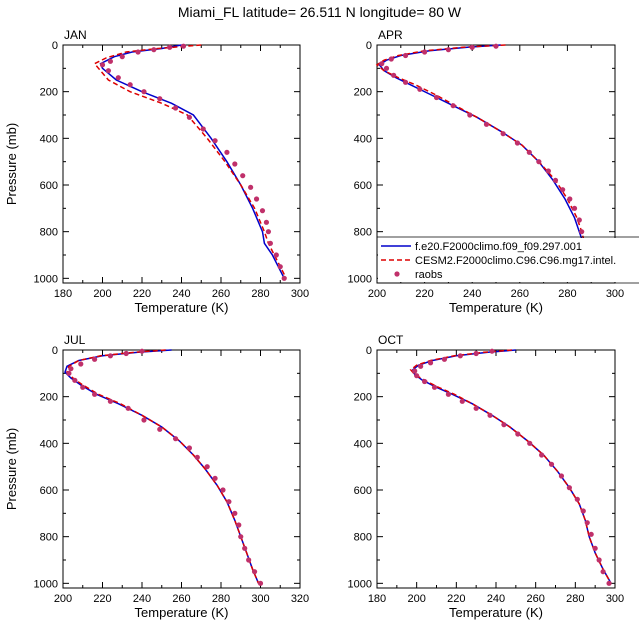 The image size is (639, 644). What do you see at coordinates (515, 261) in the screenshot?
I see `legend-label: CESM2.F2000climo.C96.C96.mg17.intel.` at bounding box center [515, 261].